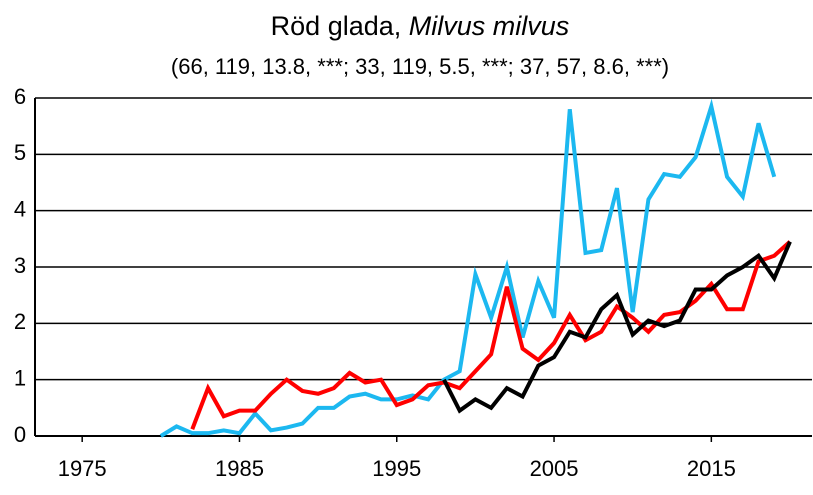  I want to click on y-tick-label: 5, so click(20, 152).